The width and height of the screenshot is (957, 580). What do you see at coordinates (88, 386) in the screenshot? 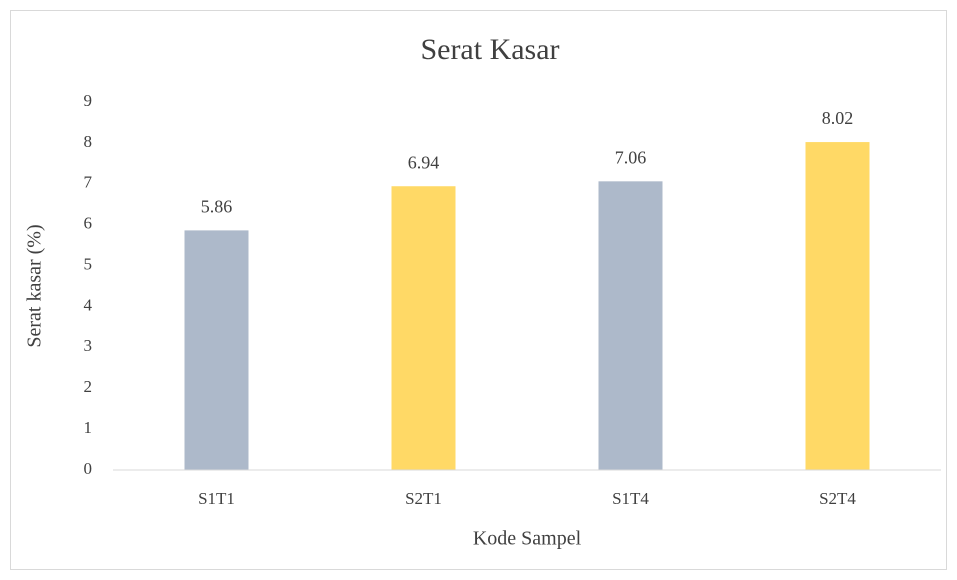
I see `y-tick-label: 2` at bounding box center [88, 386].